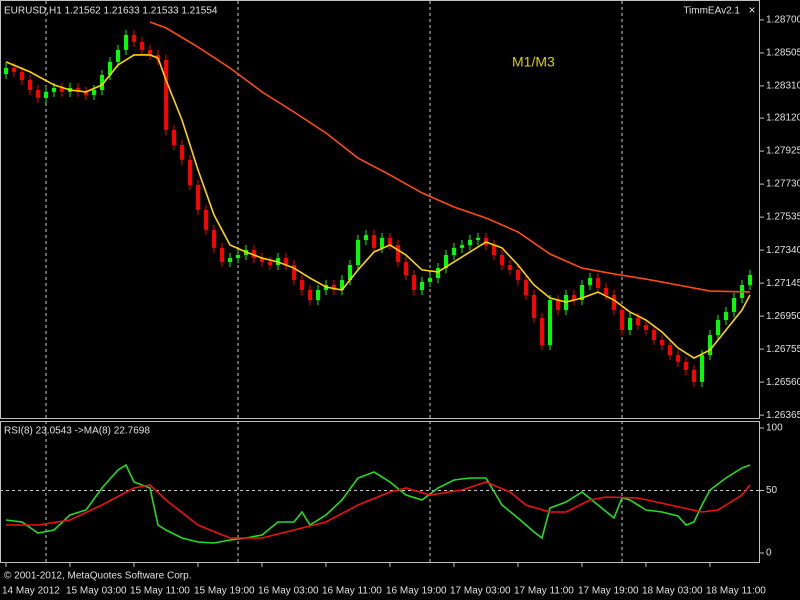  What do you see at coordinates (736, 591) in the screenshot?
I see `x-tick-label: 18 May 11:00` at bounding box center [736, 591].